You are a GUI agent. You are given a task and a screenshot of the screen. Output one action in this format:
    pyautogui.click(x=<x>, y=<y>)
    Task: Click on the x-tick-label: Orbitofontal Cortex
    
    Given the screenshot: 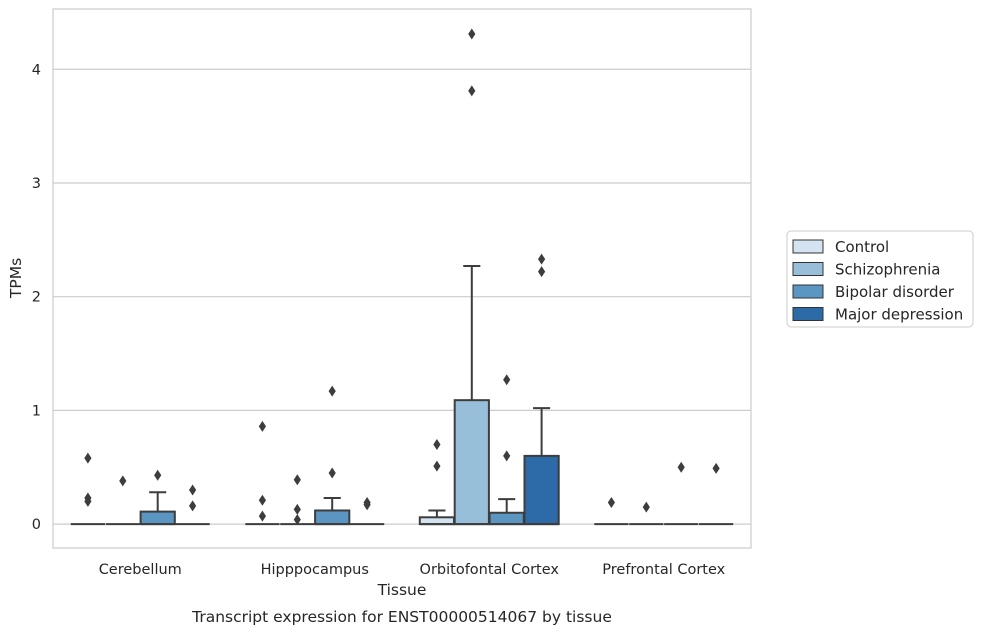 What is the action you would take?
    pyautogui.click(x=490, y=570)
    